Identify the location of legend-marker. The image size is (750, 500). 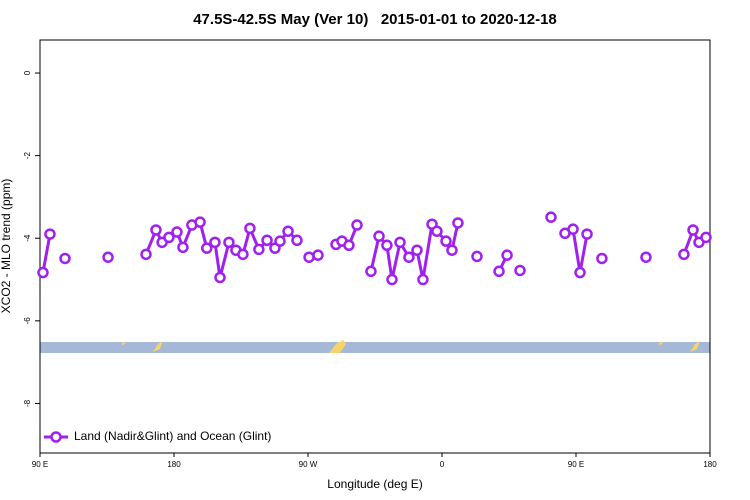
(56, 437).